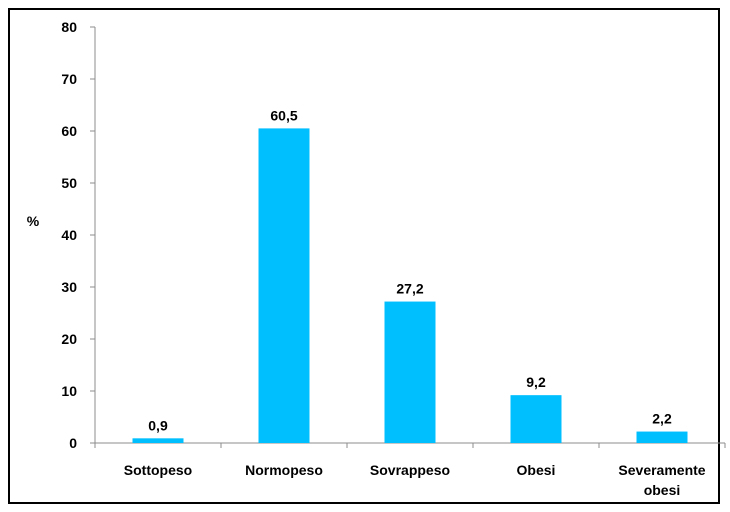 Image resolution: width=730 pixels, height=512 pixels. What do you see at coordinates (69, 27) in the screenshot?
I see `y-tick-label: 80` at bounding box center [69, 27].